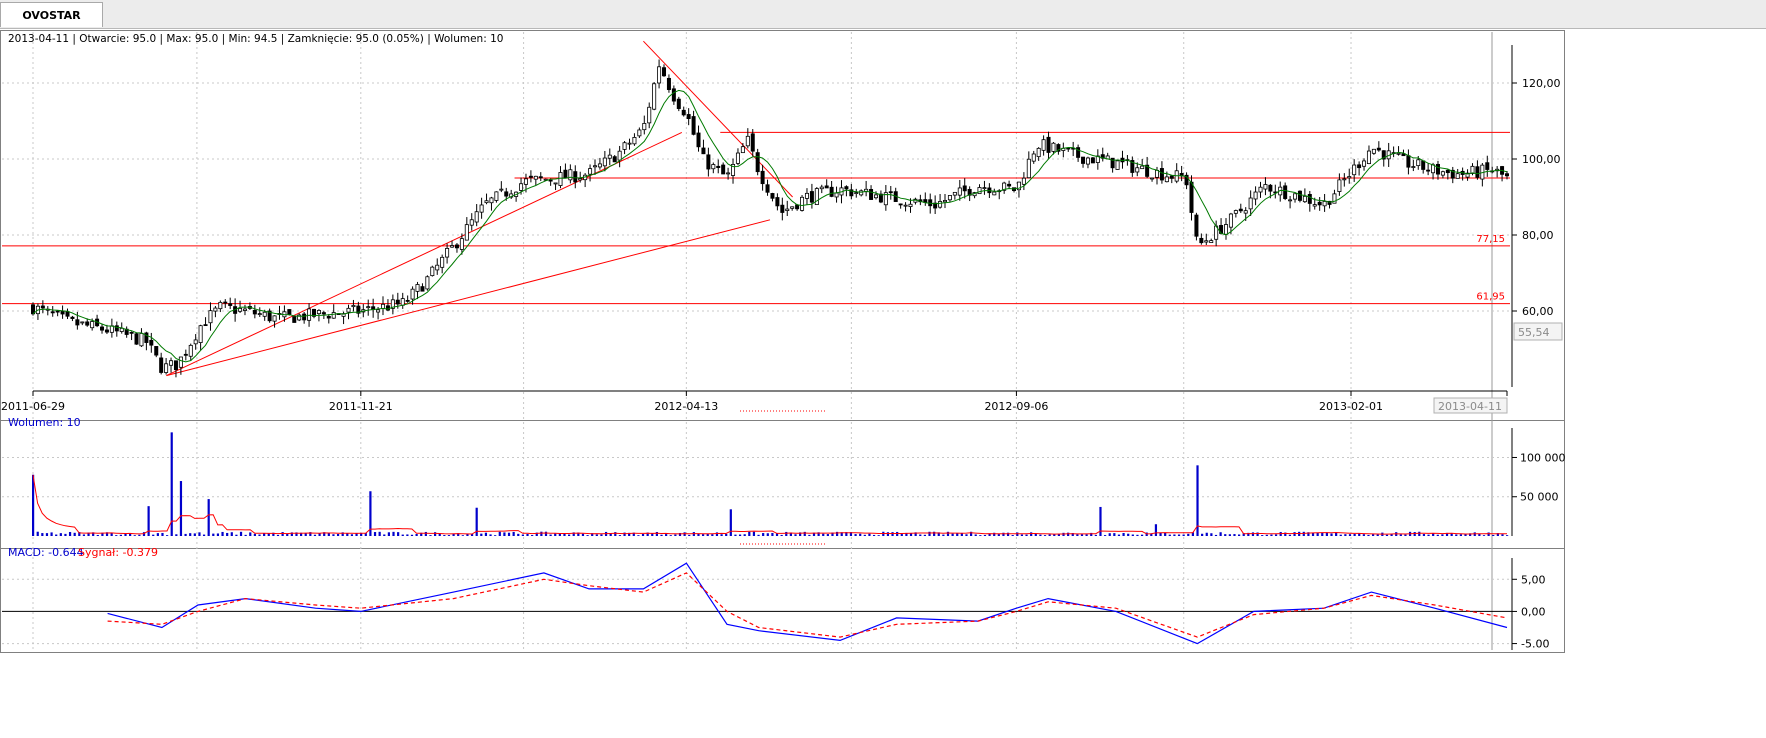 The image size is (1766, 738). I want to click on tab-ovostar: OVOSTAR, so click(51, 14).